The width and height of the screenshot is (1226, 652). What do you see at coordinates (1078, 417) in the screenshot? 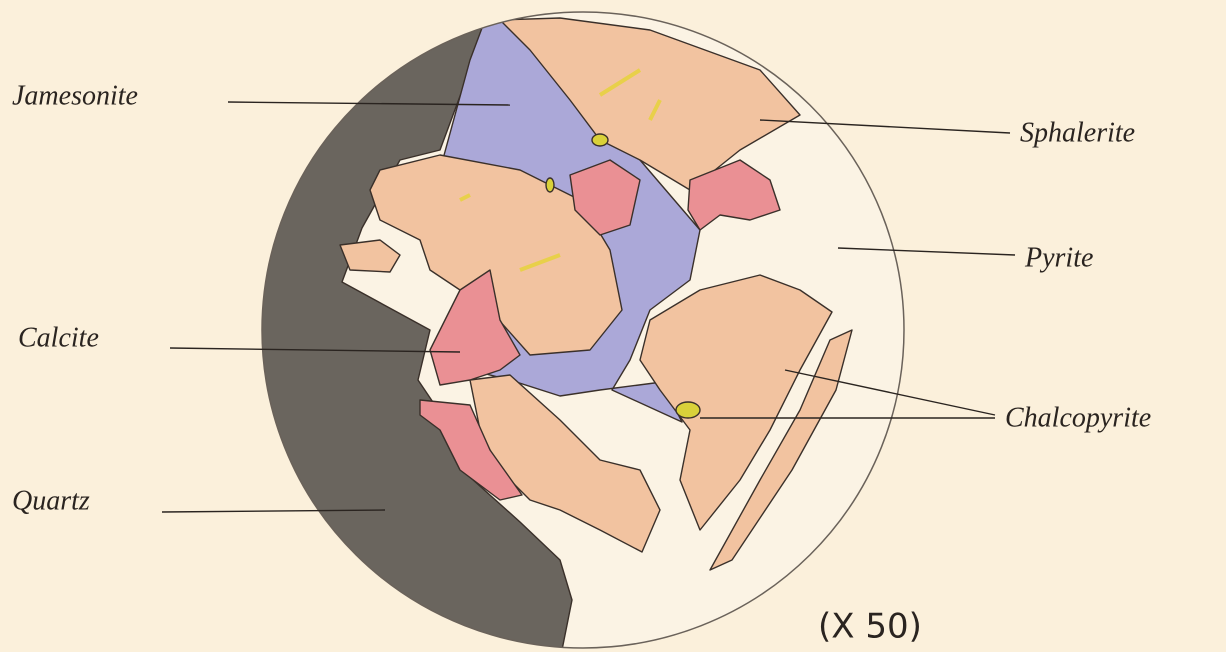
I see `label: Chalcopyrite` at bounding box center [1078, 417].